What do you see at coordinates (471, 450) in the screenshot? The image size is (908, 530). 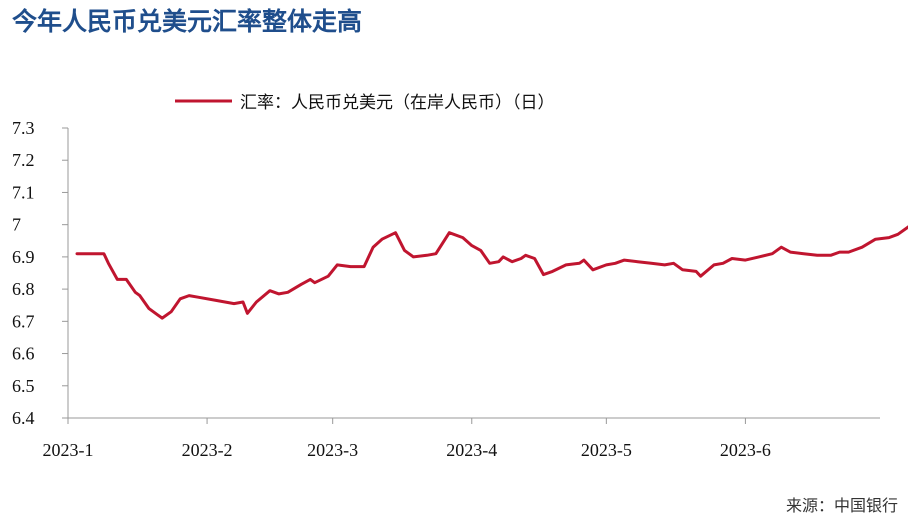 I see `x-tick-label: 2023-4` at bounding box center [471, 450].